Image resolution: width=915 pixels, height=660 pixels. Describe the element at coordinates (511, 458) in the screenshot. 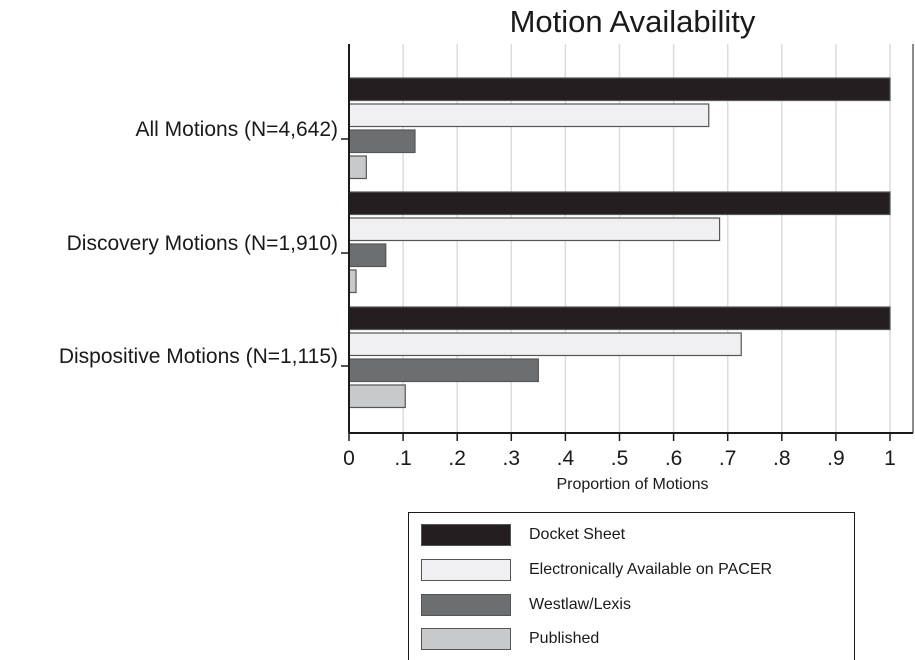

I see `x-tick-label-3: .3` at that location.